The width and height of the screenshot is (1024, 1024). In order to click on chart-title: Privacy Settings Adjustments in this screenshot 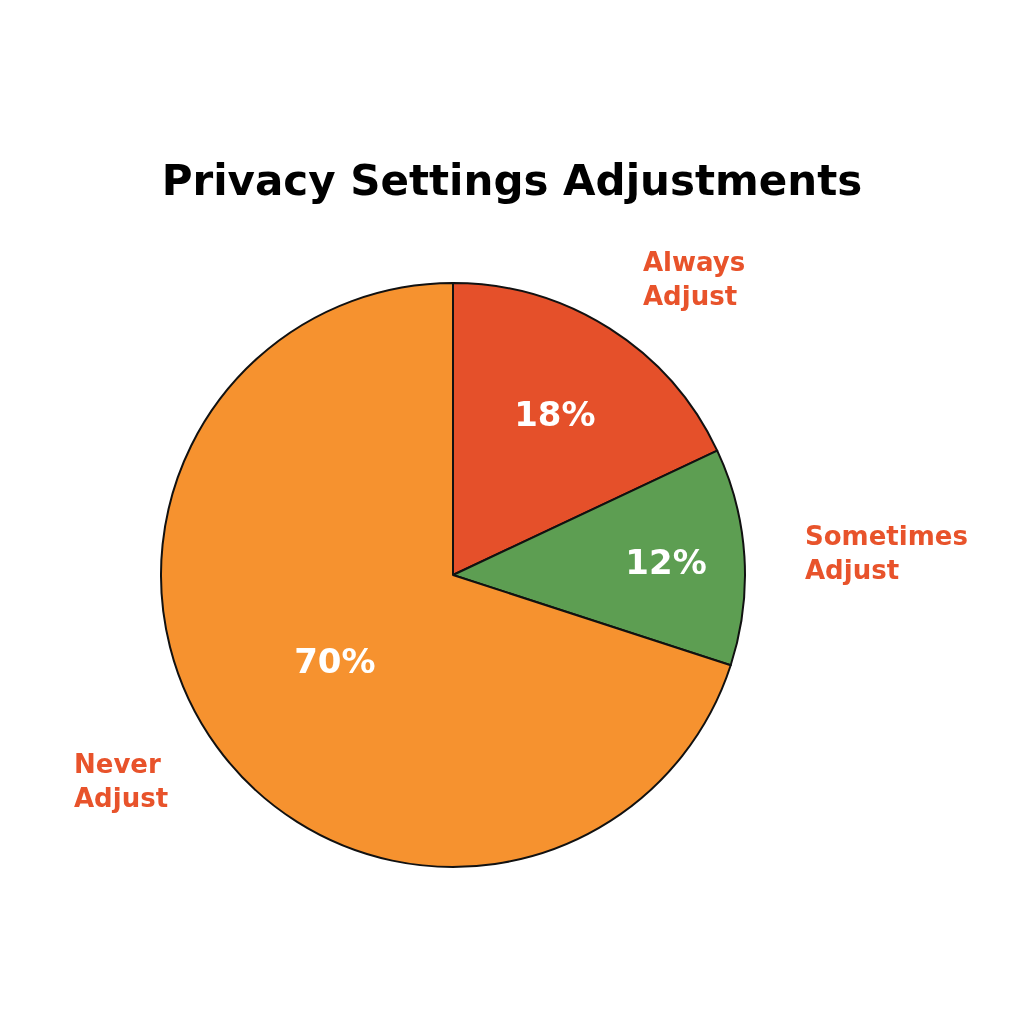, I will do `click(512, 180)`.